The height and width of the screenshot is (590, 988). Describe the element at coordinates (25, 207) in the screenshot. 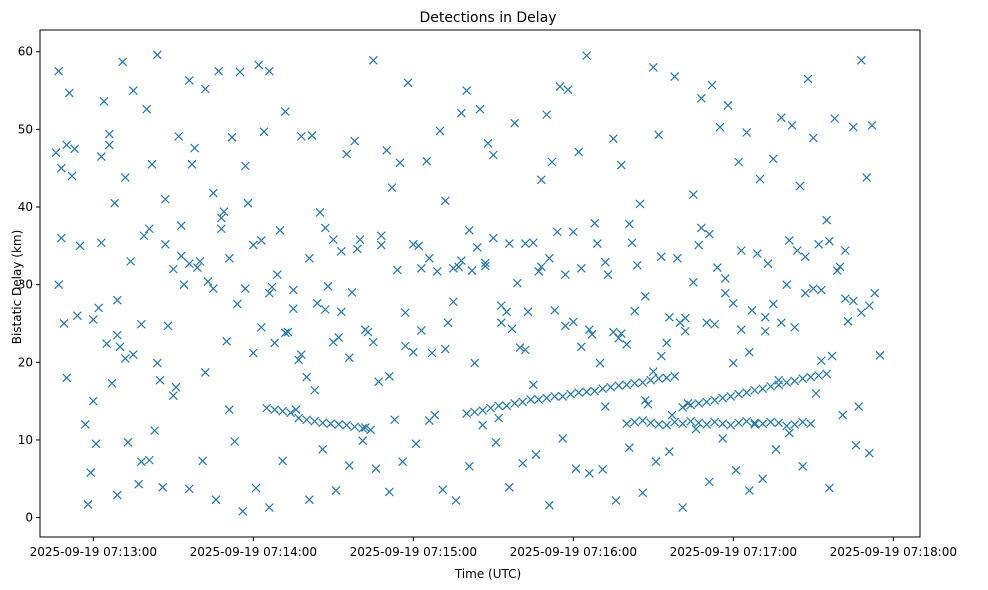

I see `y-tick-label: 40` at that location.